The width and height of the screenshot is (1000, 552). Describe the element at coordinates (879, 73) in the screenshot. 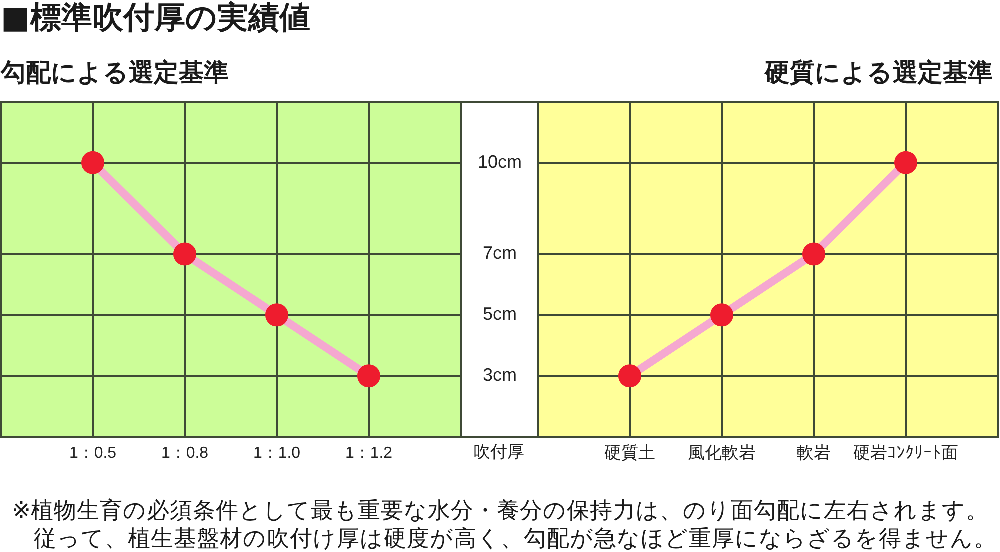

I see `chart-subtitle: 硬質による選定基準` at that location.